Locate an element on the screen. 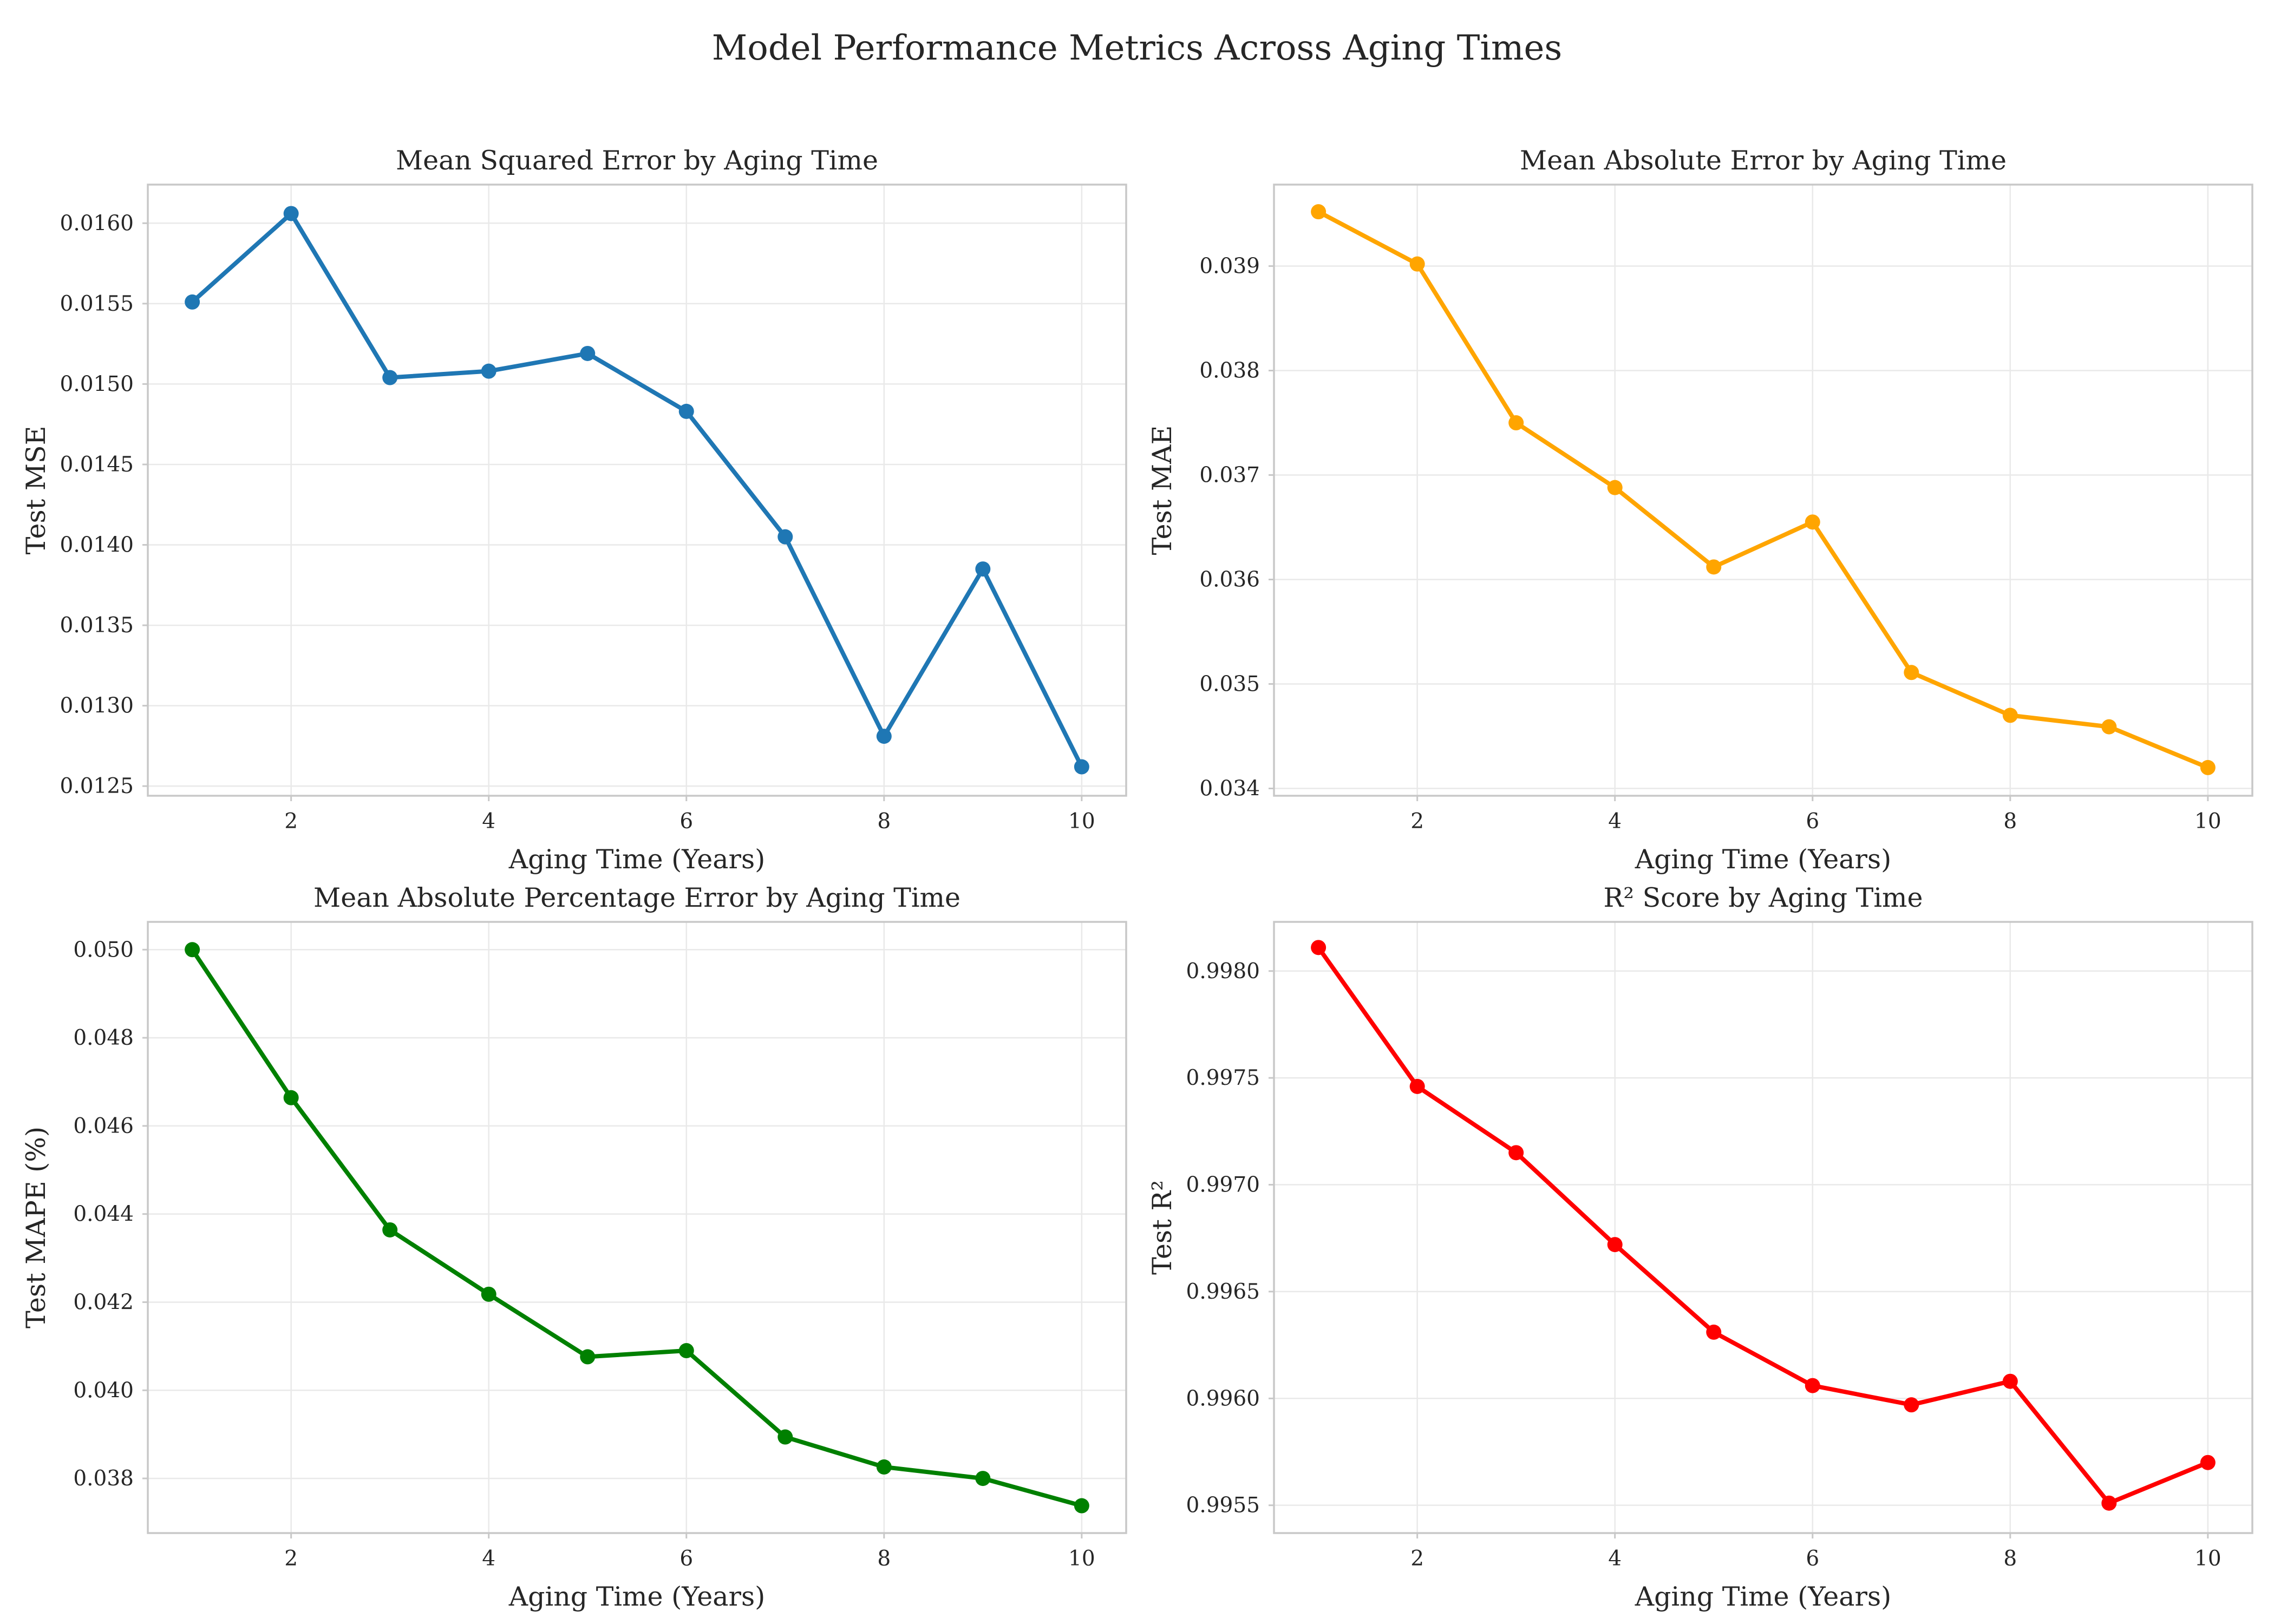 Image resolution: width=2274 pixels, height=1624 pixels. r2-x-tick-label: 4 is located at coordinates (1615, 1559).